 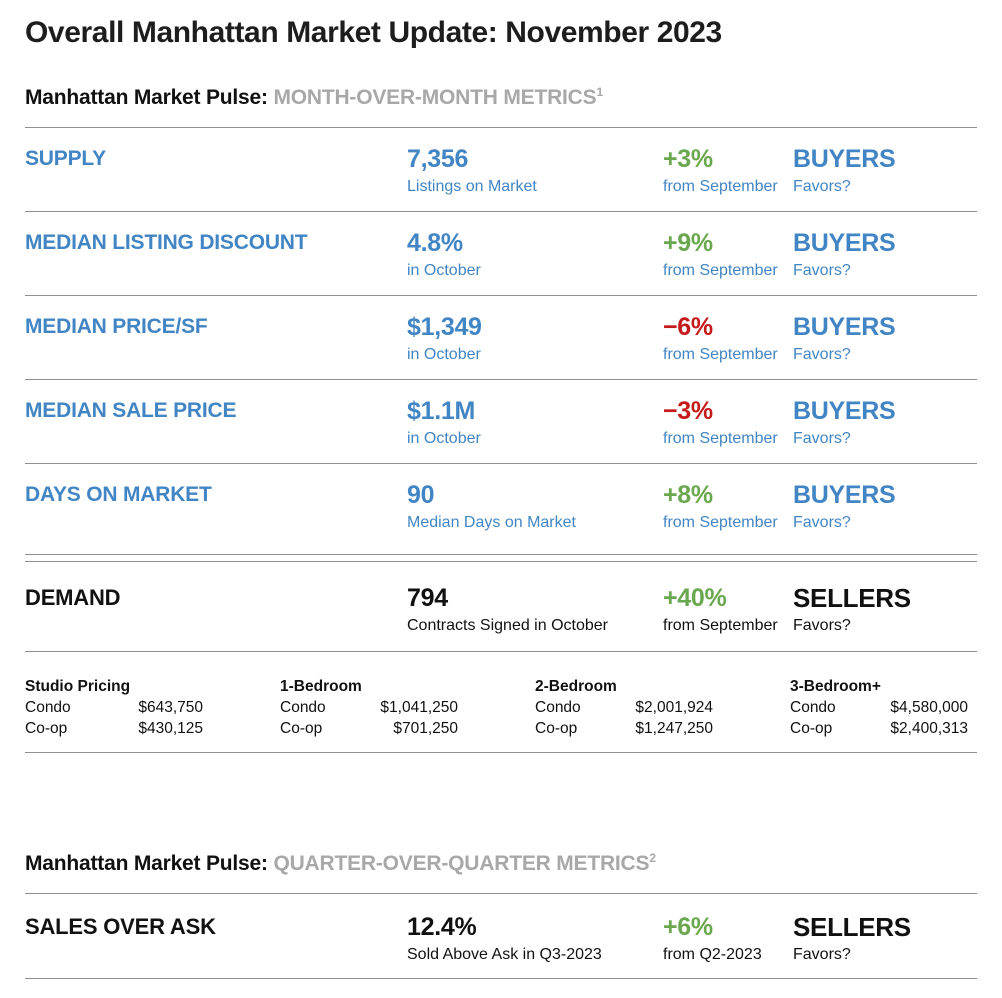 I want to click on footnote-superscript: 1, so click(x=599, y=92).